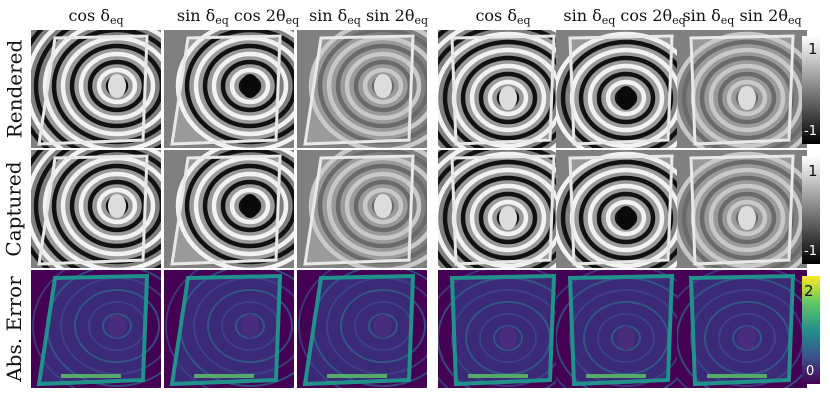  Describe the element at coordinates (503, 16) in the screenshot. I see `col-title-4: cos δeq` at that location.